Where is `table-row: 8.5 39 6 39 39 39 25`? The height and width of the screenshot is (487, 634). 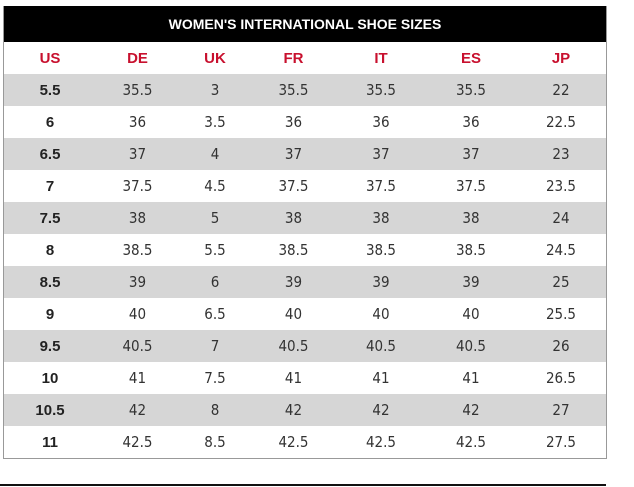 table-row: 8.5 39 6 39 39 39 25 is located at coordinates (305, 282).